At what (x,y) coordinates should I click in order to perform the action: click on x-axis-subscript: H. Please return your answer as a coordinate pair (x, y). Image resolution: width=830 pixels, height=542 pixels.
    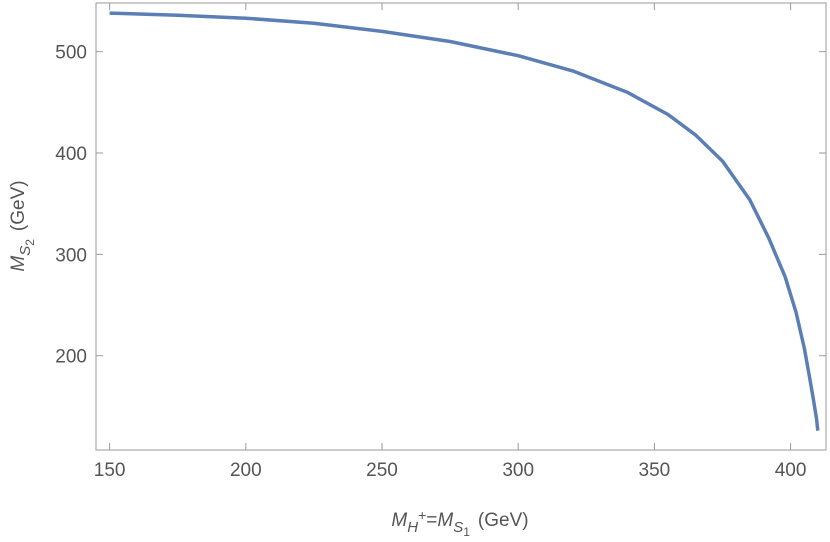
    Looking at the image, I should click on (412, 527).